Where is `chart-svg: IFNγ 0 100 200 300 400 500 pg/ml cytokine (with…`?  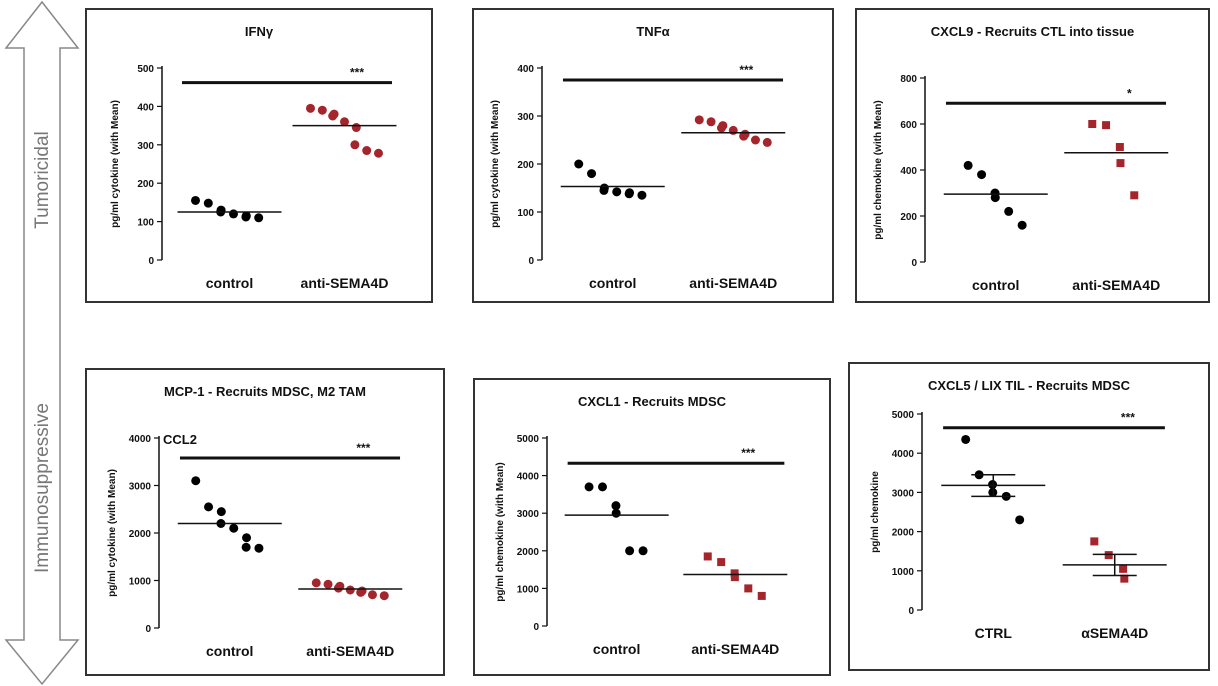 chart-svg: IFNγ 0 100 200 300 400 500 pg/ml cytokine (with… is located at coordinates (253, 157).